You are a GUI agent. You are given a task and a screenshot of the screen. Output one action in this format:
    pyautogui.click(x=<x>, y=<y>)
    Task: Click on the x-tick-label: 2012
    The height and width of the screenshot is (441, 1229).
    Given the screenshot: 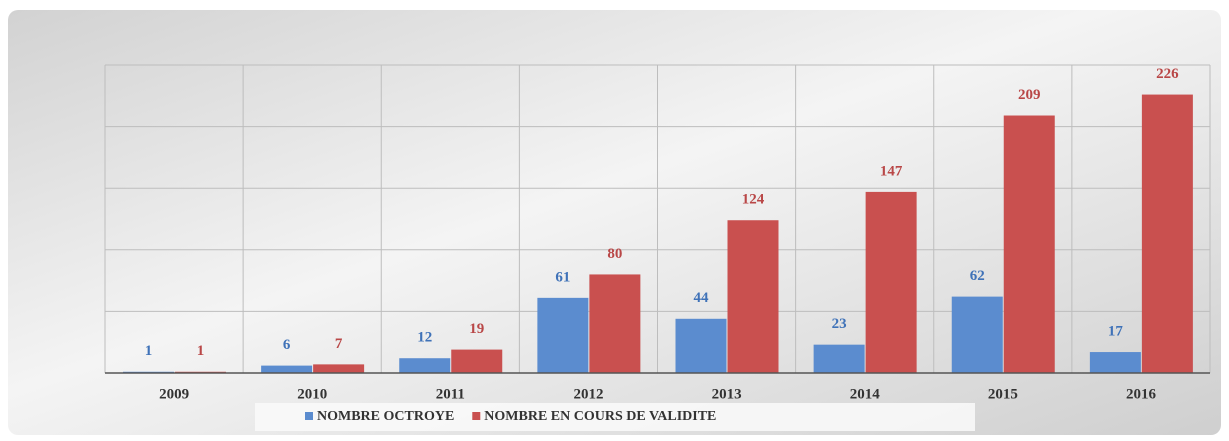 What is the action you would take?
    pyautogui.click(x=588, y=394)
    